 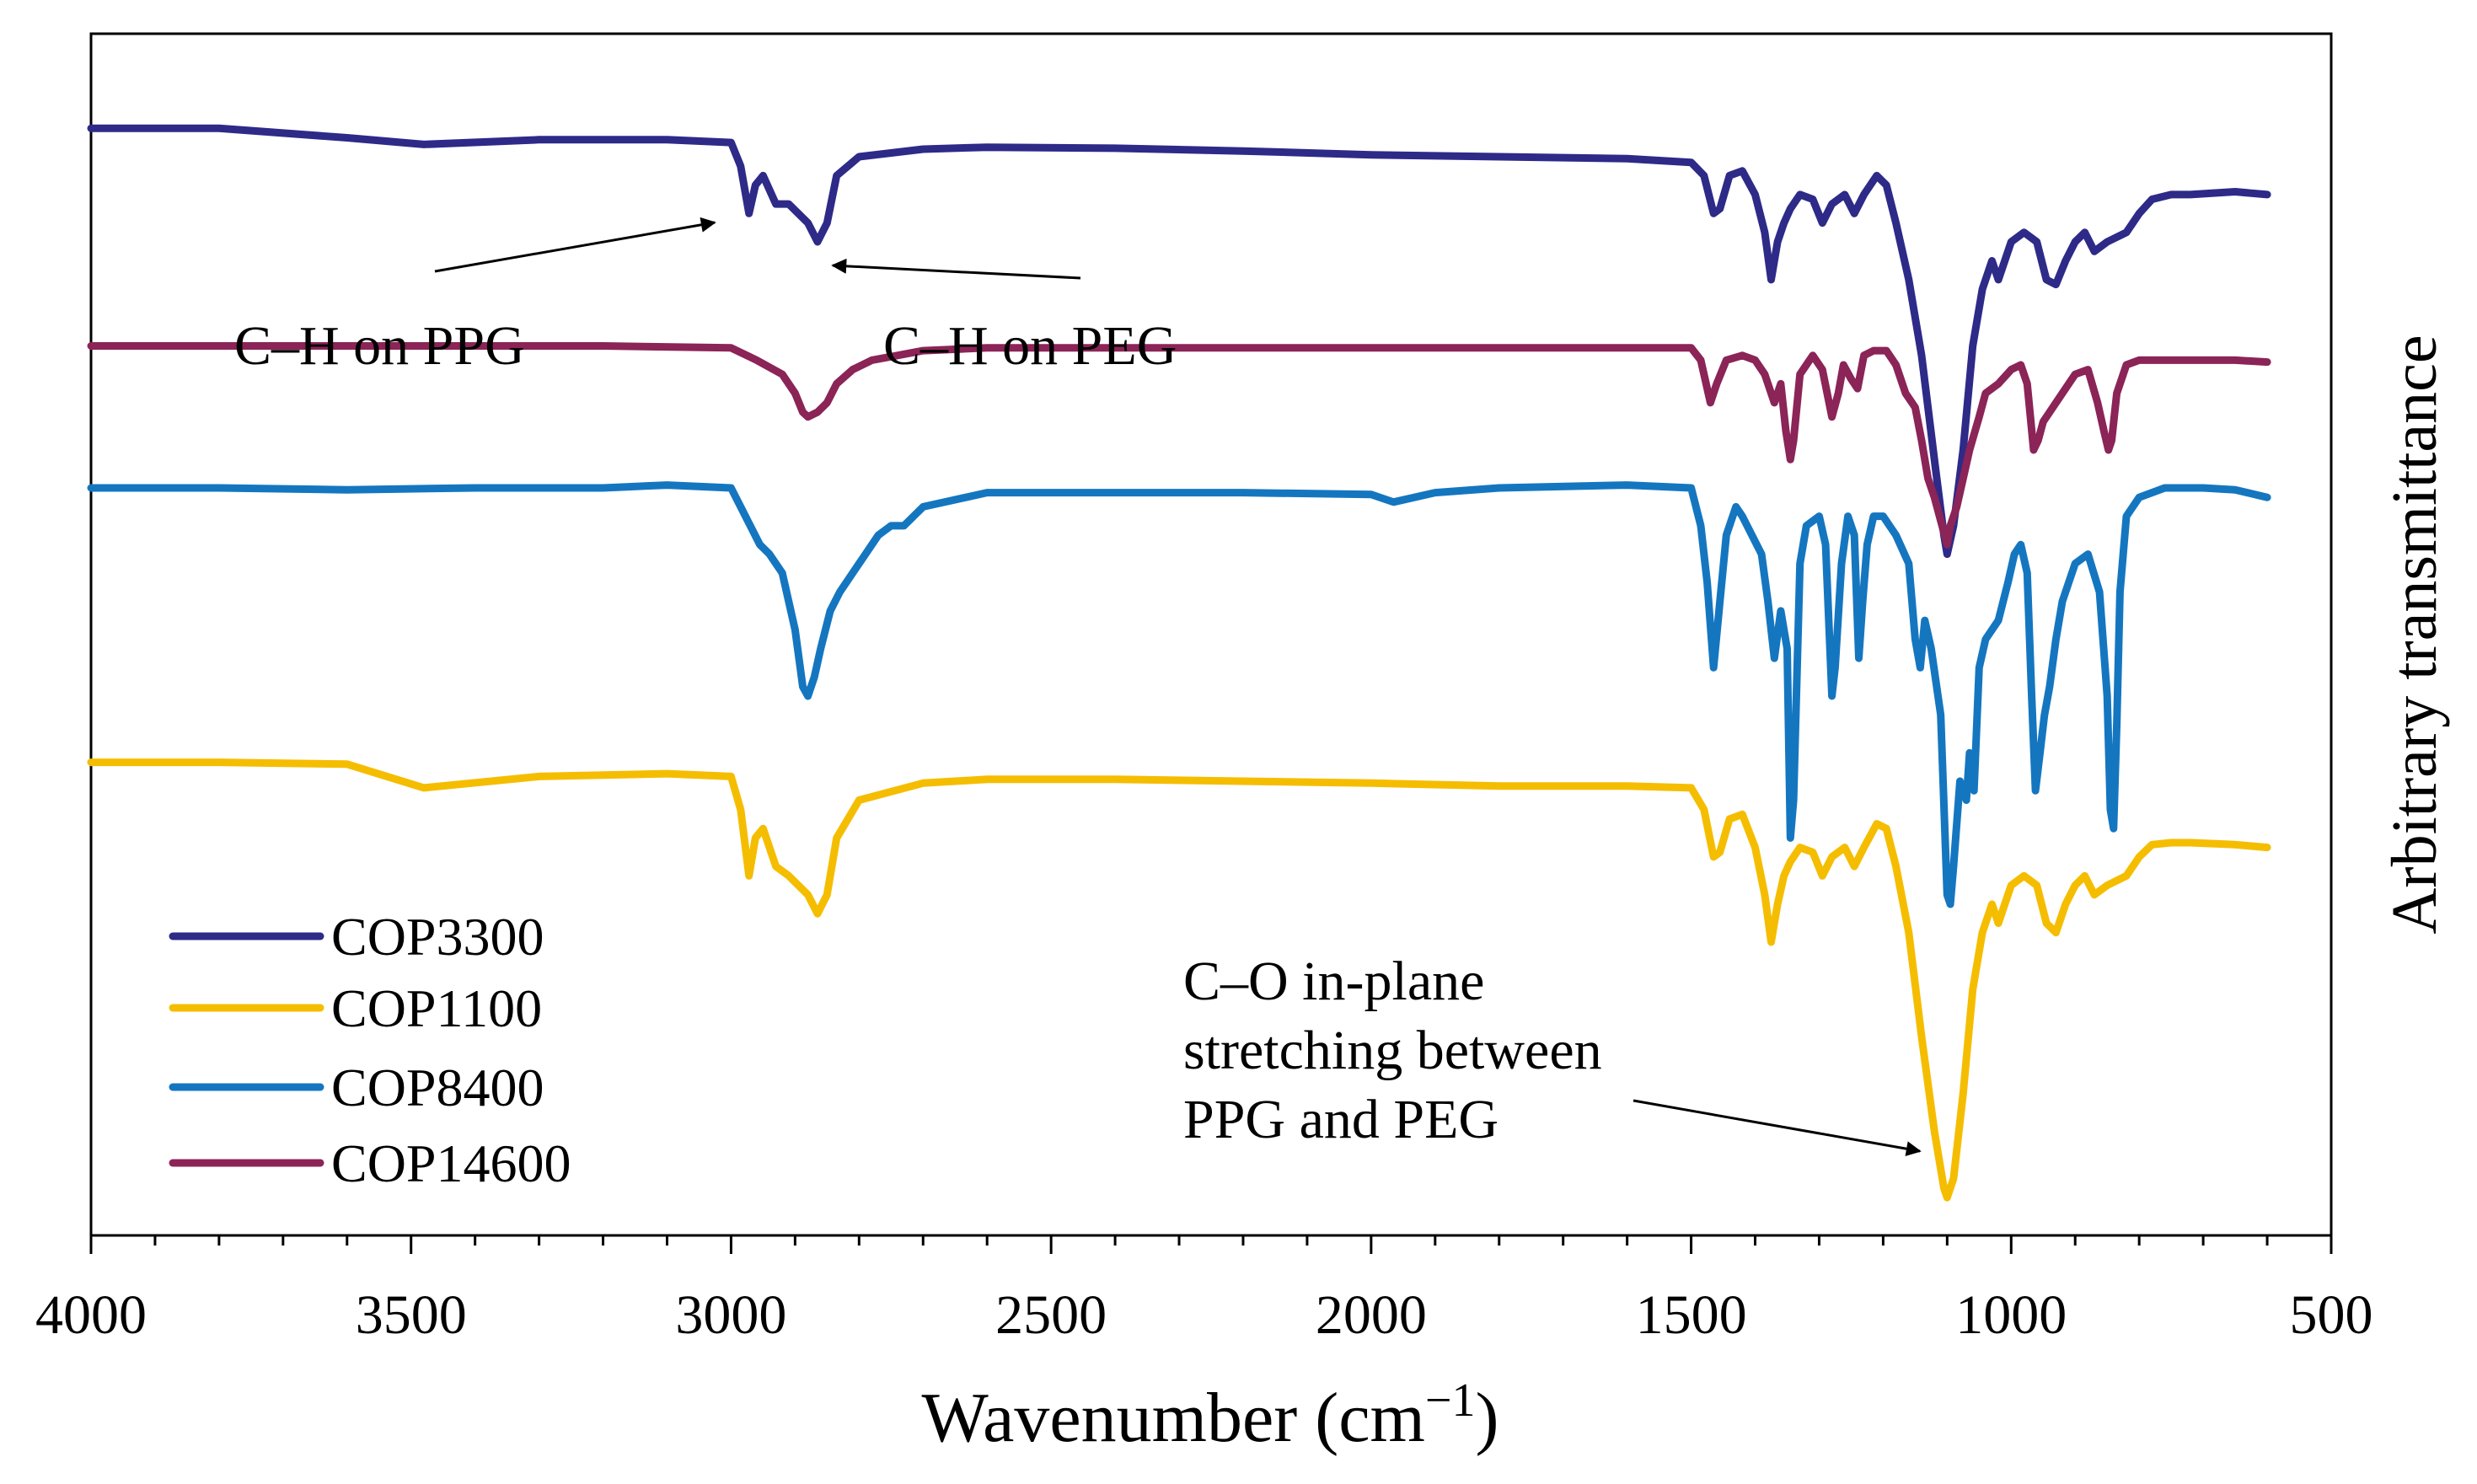 What do you see at coordinates (1392, 1051) in the screenshot?
I see `annotation-co-line-2: stretching between` at bounding box center [1392, 1051].